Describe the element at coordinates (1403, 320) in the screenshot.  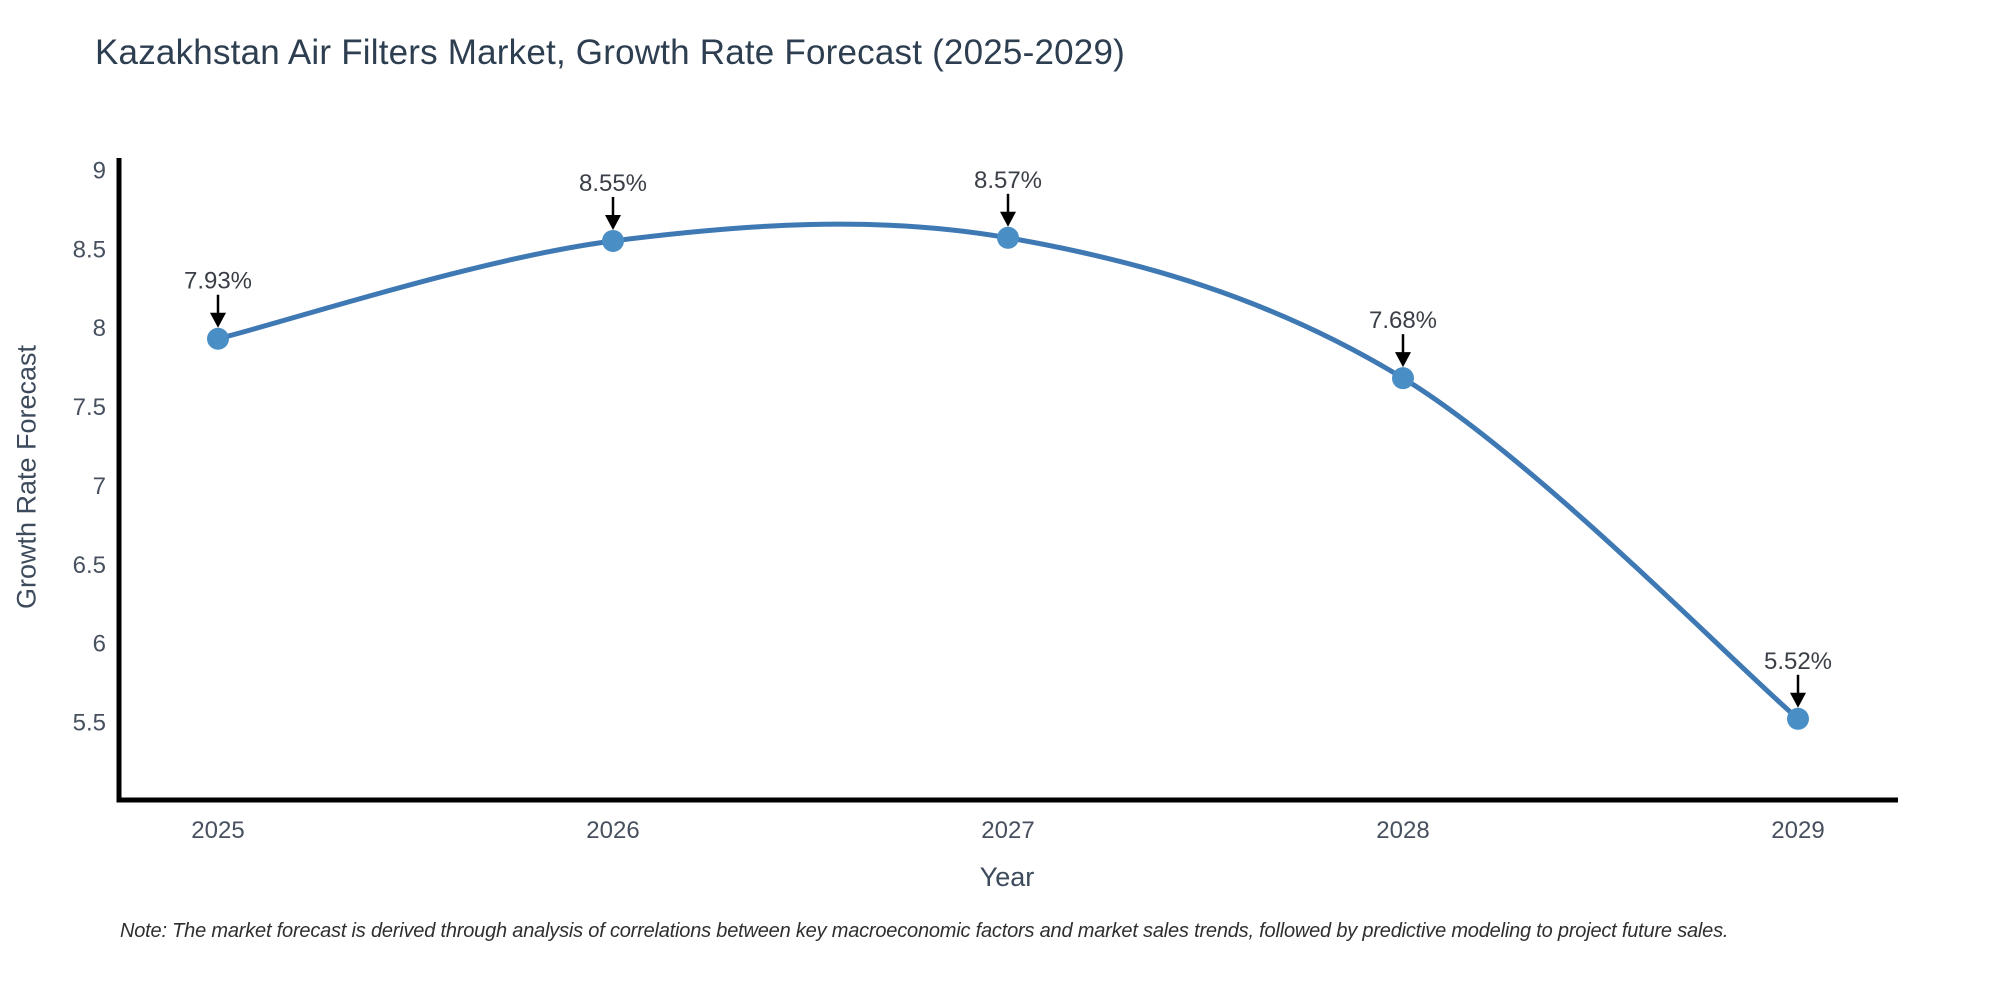
I see `point-annotation-label: 7.68%` at that location.